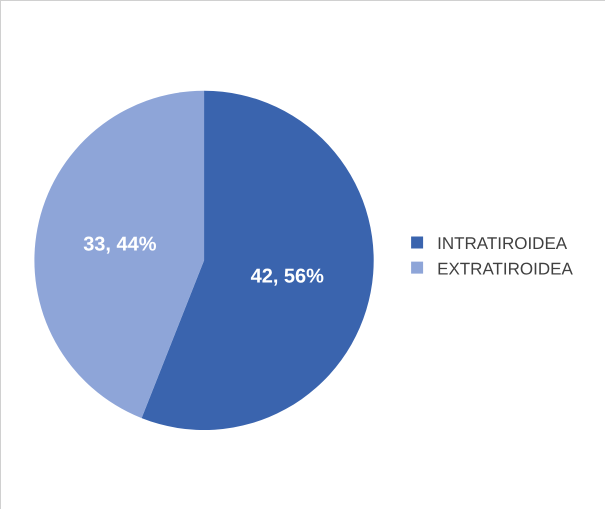  Describe the element at coordinates (287, 276) in the screenshot. I see `data-label: 42, 56%` at that location.